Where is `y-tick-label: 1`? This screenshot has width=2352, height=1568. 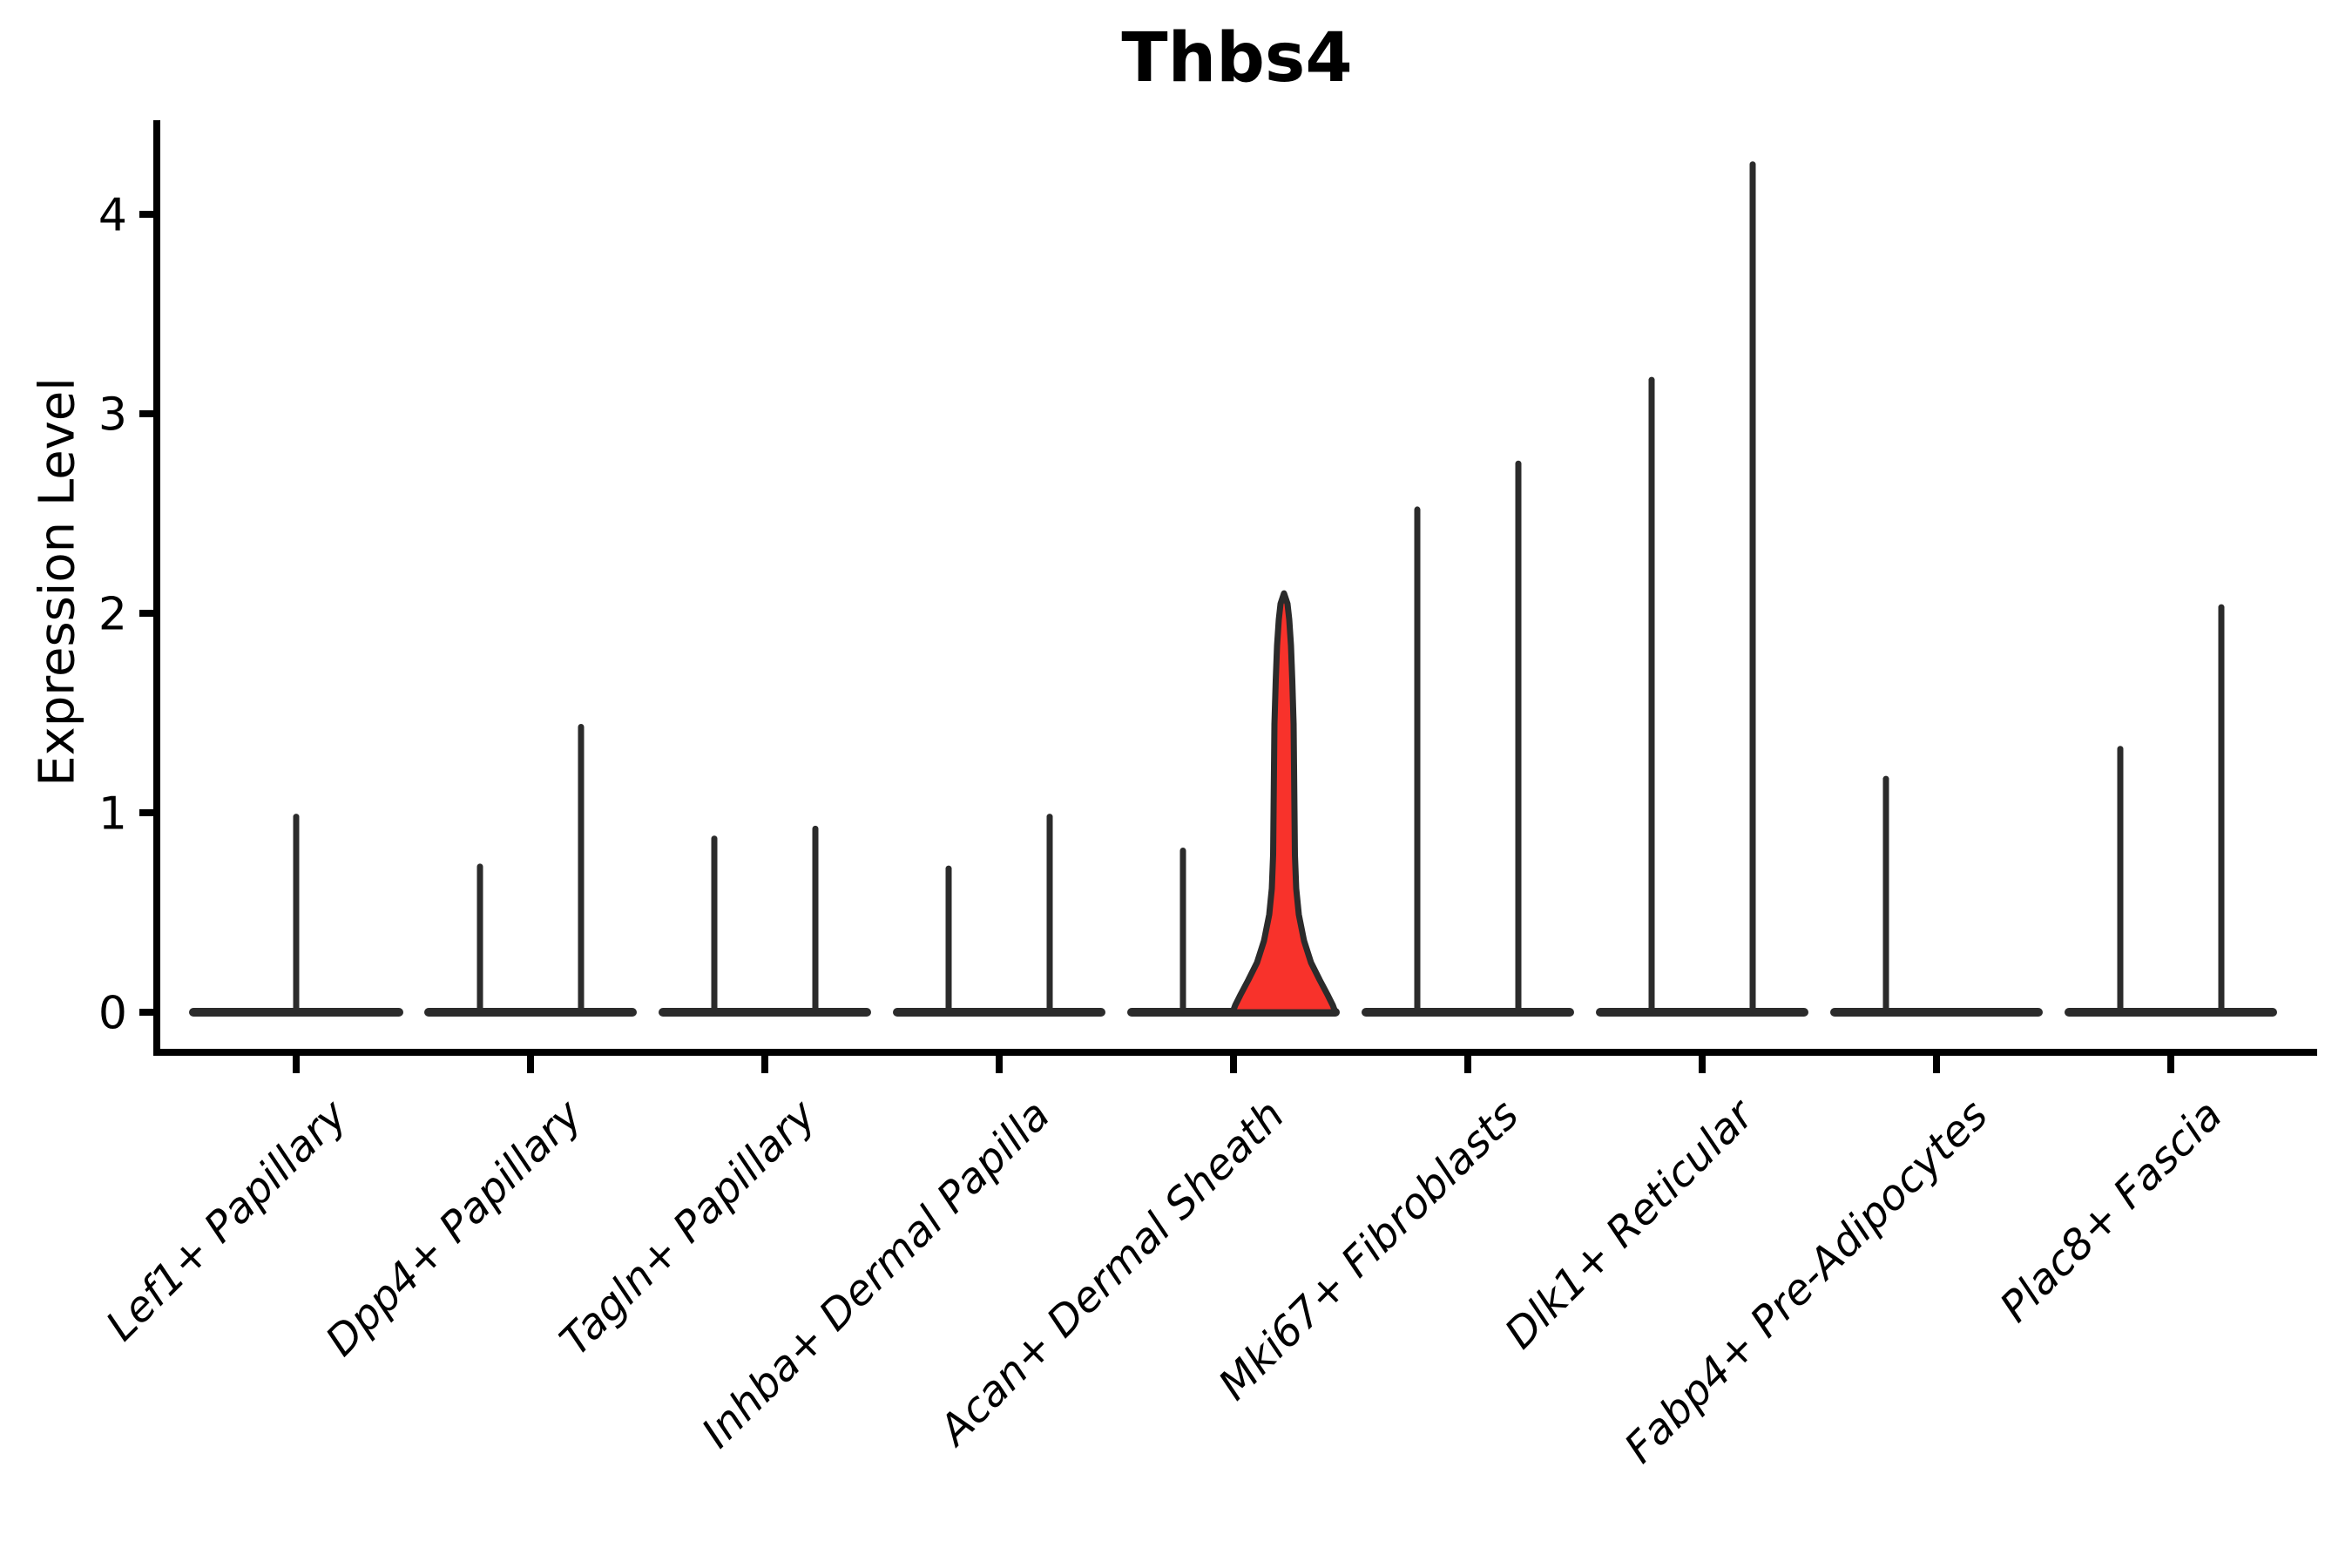
y-tick-label: 1 is located at coordinates (113, 815).